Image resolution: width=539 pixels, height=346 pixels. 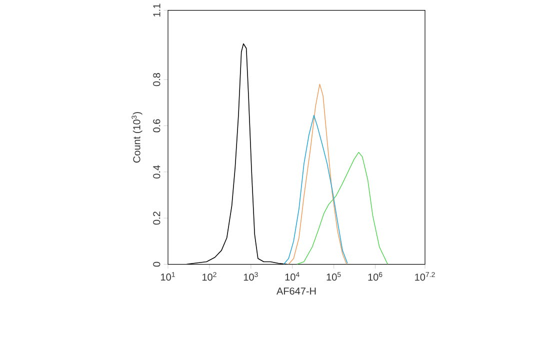 I want to click on y-tick-label: 0.4, so click(x=156, y=171).